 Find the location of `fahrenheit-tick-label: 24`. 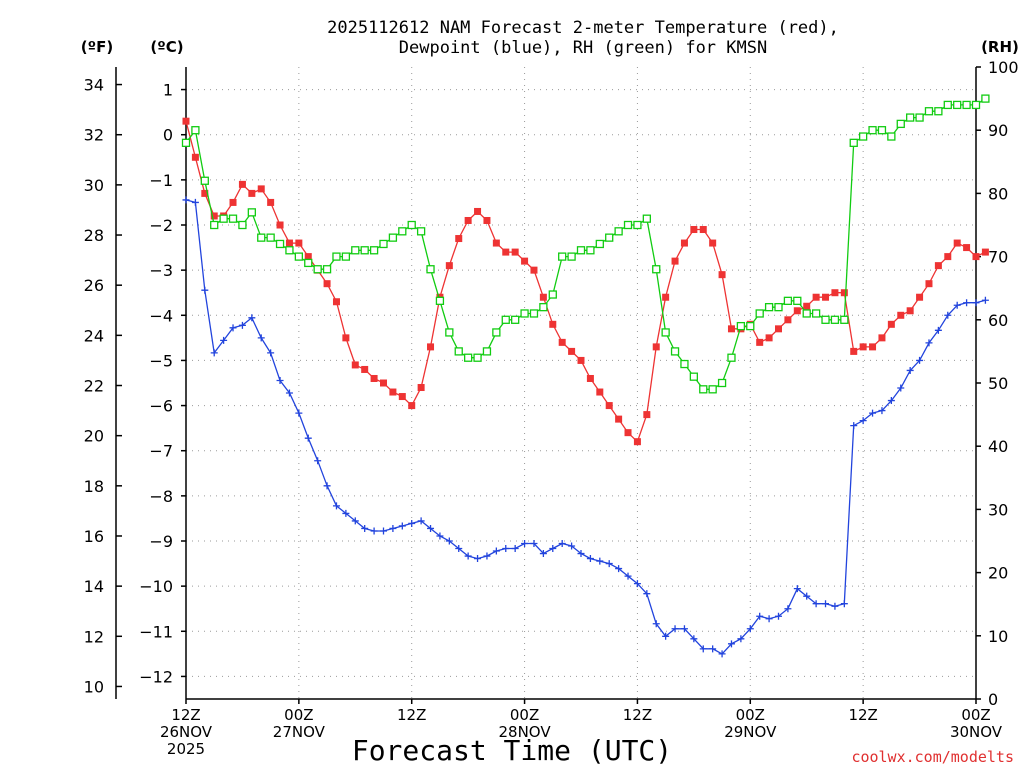

fahrenheit-tick-label: 24 is located at coordinates (94, 335).